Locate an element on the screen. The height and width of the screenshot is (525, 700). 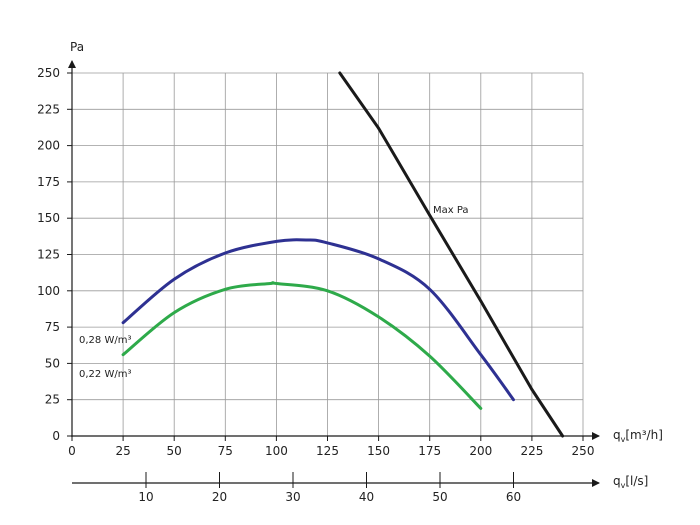
x-axis-title: qv[m³/h] is located at coordinates (638, 436).